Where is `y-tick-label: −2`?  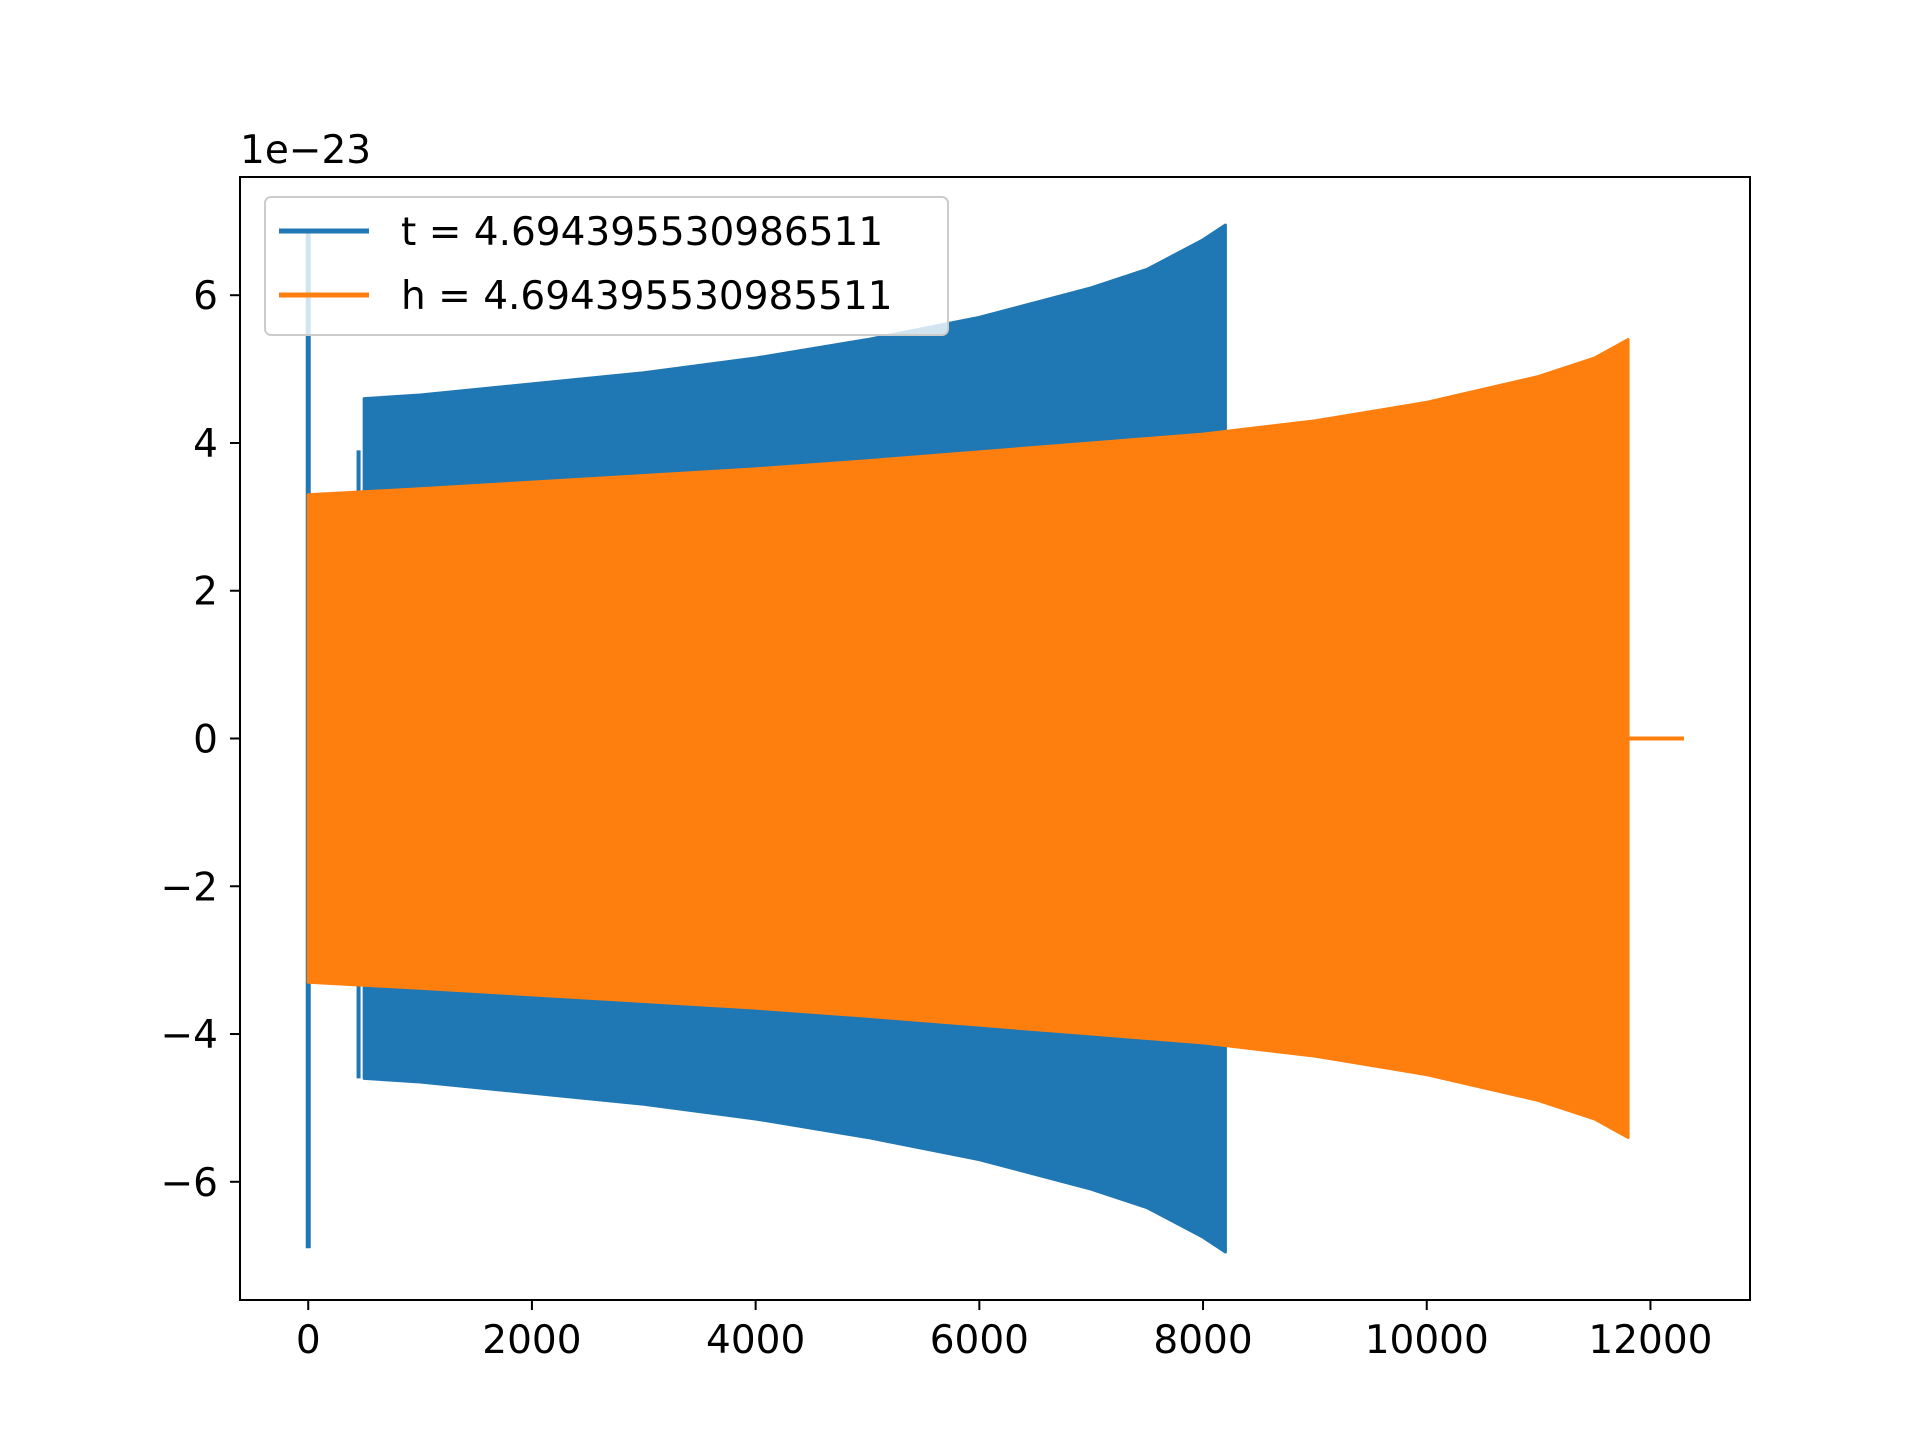 y-tick-label: −2 is located at coordinates (190, 887).